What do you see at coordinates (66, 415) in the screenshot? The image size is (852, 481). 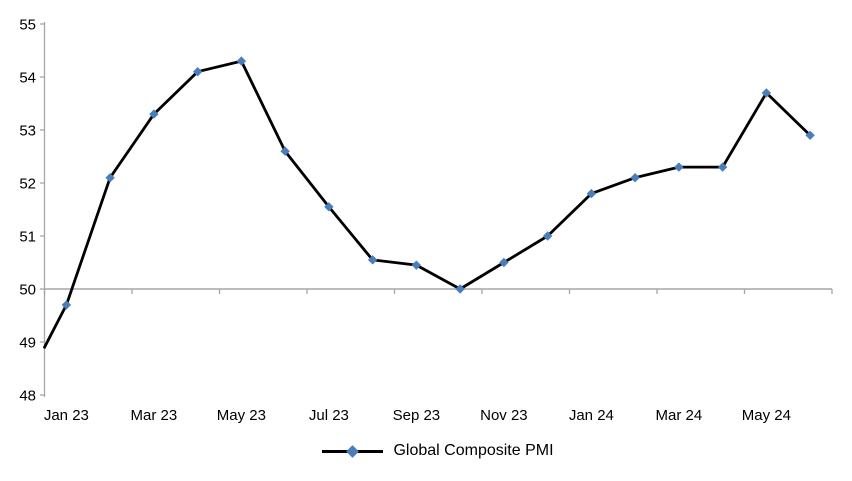 I see `x-axis-tick-label: Jan 23` at bounding box center [66, 415].